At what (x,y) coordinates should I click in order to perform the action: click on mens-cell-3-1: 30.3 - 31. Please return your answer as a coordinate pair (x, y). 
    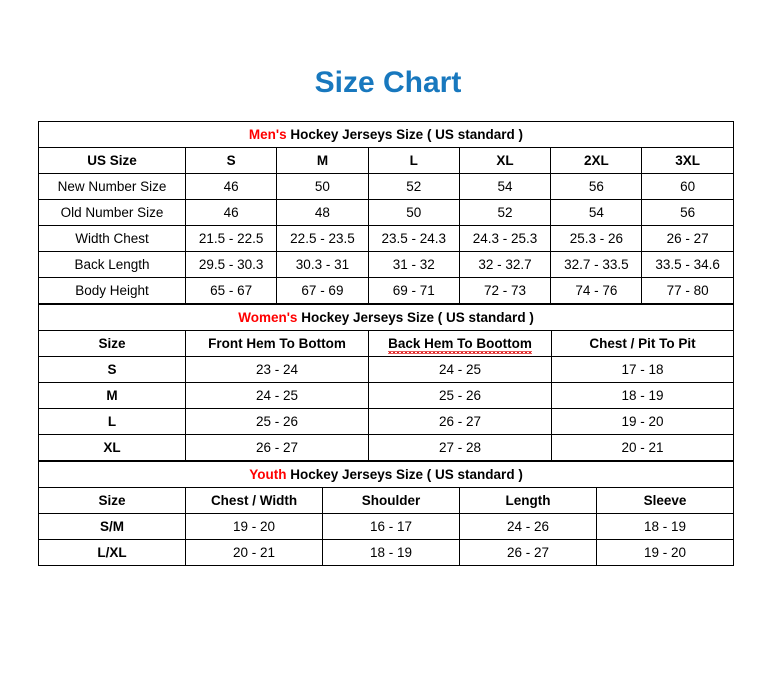
    Looking at the image, I should click on (322, 264).